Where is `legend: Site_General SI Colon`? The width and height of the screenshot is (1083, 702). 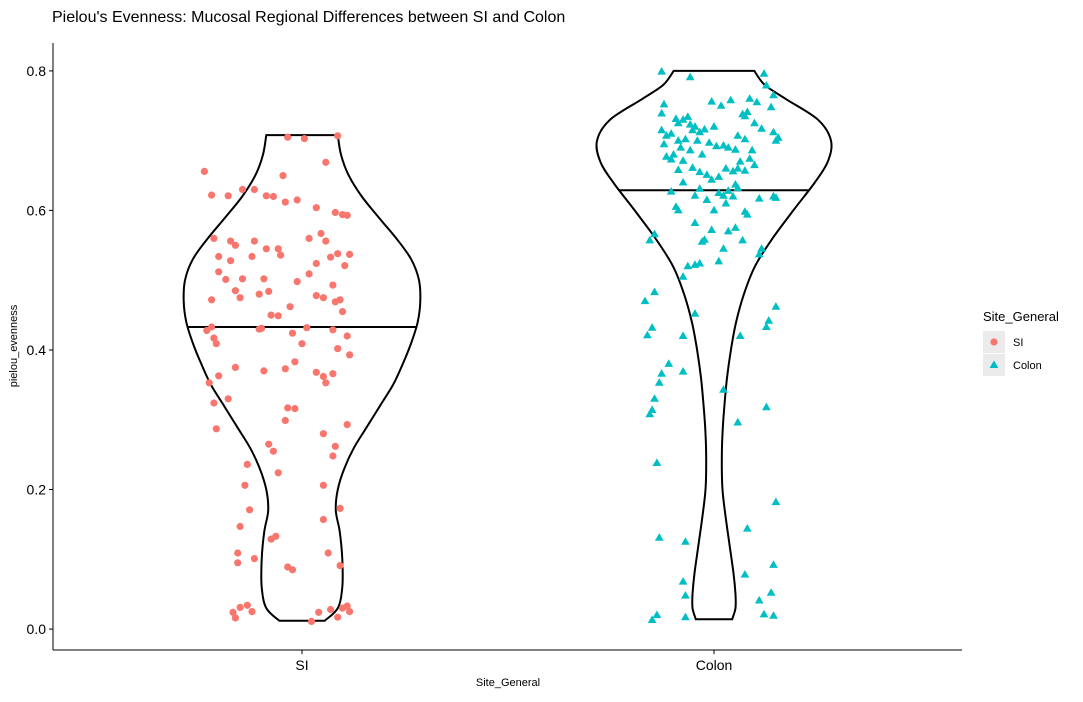
legend: Site_General SI Colon is located at coordinates (1021, 342).